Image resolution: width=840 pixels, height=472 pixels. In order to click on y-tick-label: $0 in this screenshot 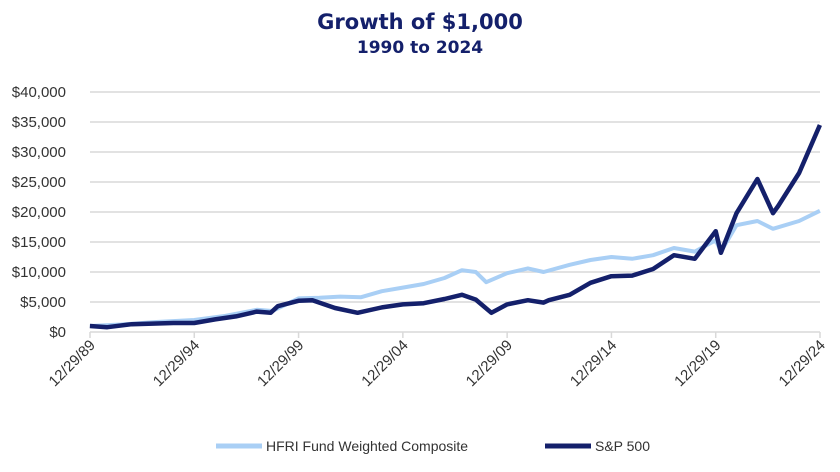, I will do `click(57, 332)`.